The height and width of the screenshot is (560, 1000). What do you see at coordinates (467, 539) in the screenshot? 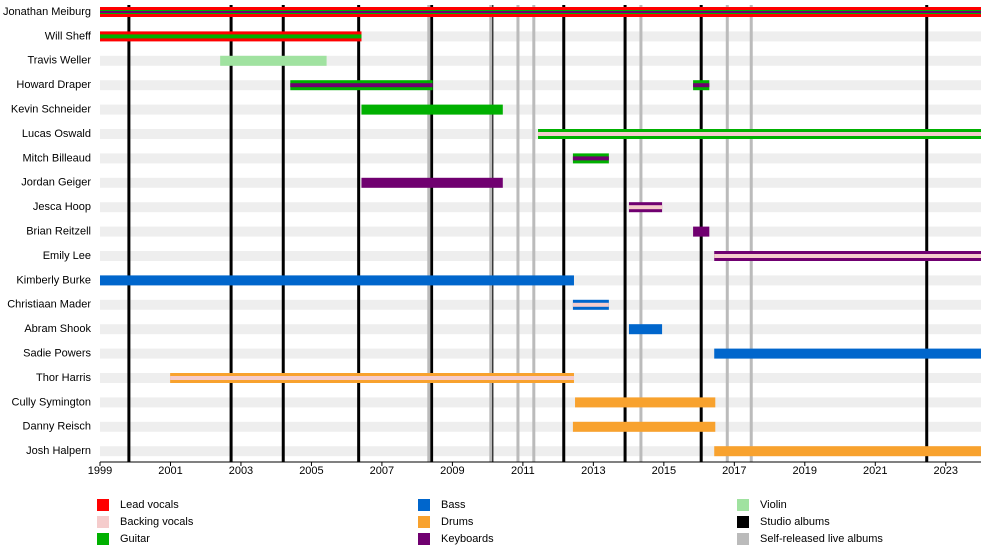
I see `legend-label: Keyboards` at bounding box center [467, 539].